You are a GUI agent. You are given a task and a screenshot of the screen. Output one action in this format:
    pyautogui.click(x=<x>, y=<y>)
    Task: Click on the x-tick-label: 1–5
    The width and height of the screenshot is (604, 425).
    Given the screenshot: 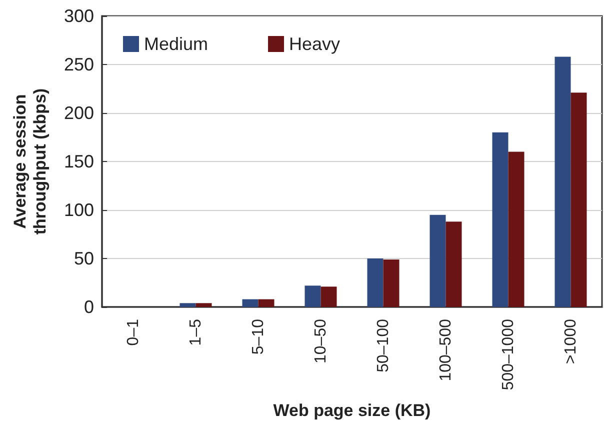 What is the action you would take?
    pyautogui.click(x=195, y=332)
    